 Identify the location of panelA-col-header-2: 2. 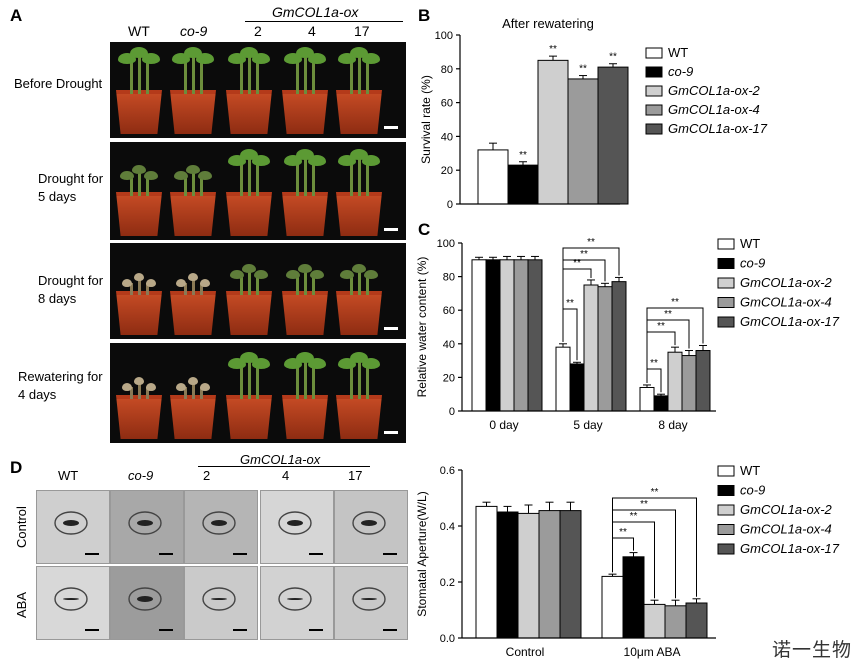
(258, 31).